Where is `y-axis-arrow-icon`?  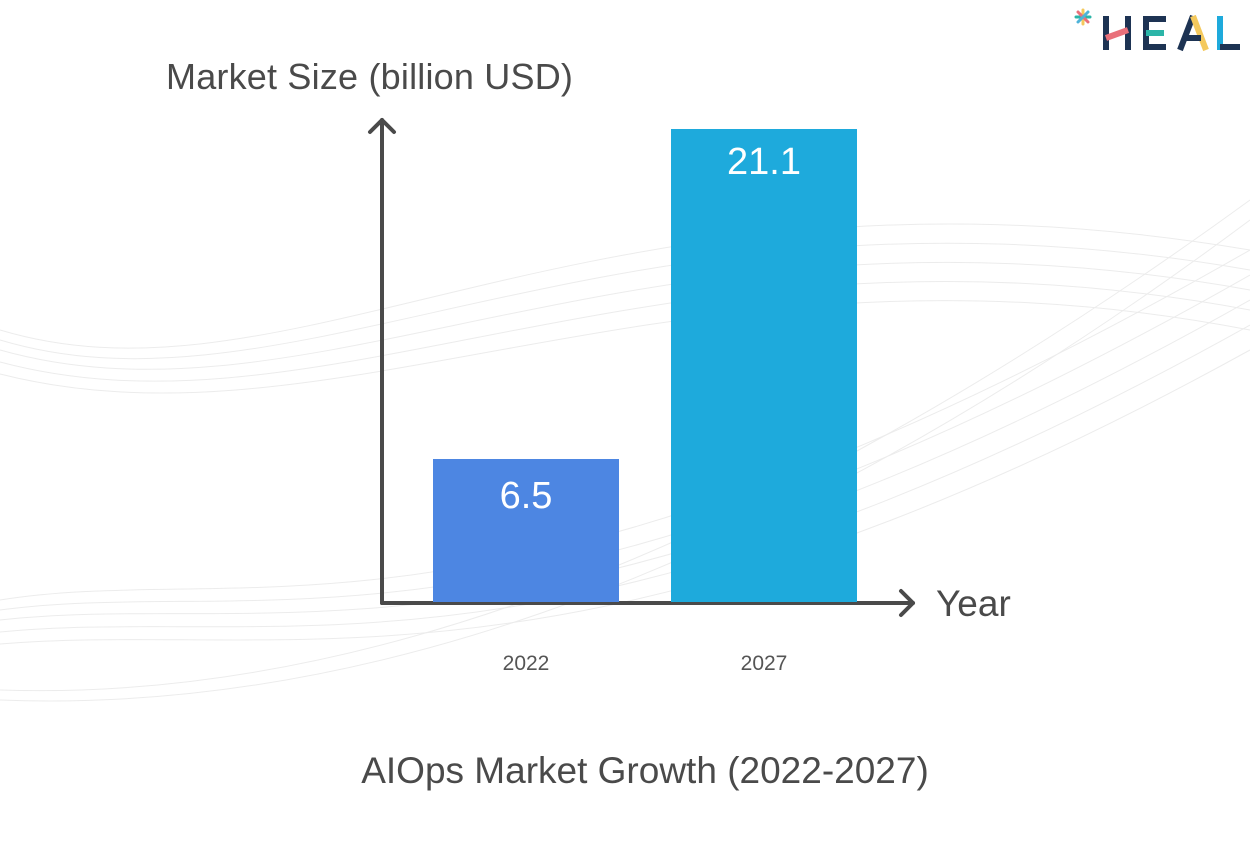 y-axis-arrow-icon is located at coordinates (382, 126).